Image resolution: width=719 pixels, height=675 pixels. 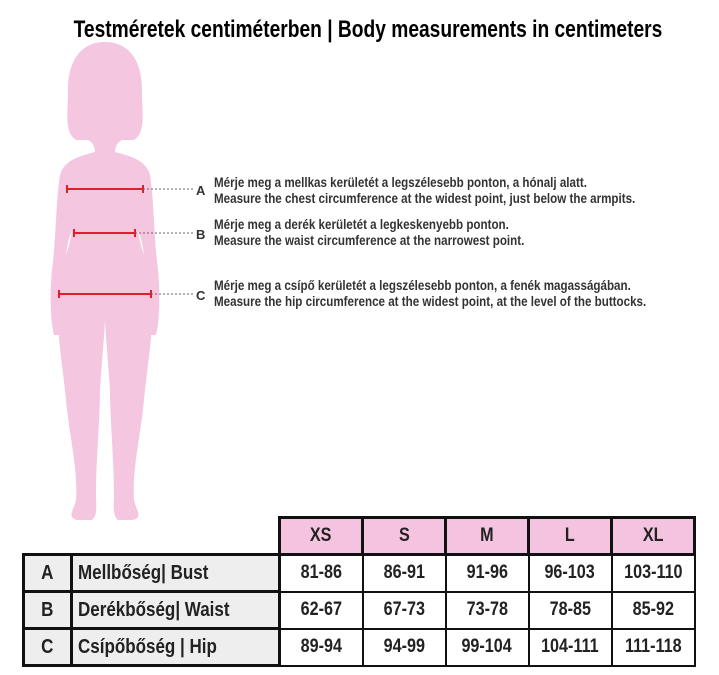 What do you see at coordinates (47, 647) in the screenshot?
I see `row-letter: C` at bounding box center [47, 647].